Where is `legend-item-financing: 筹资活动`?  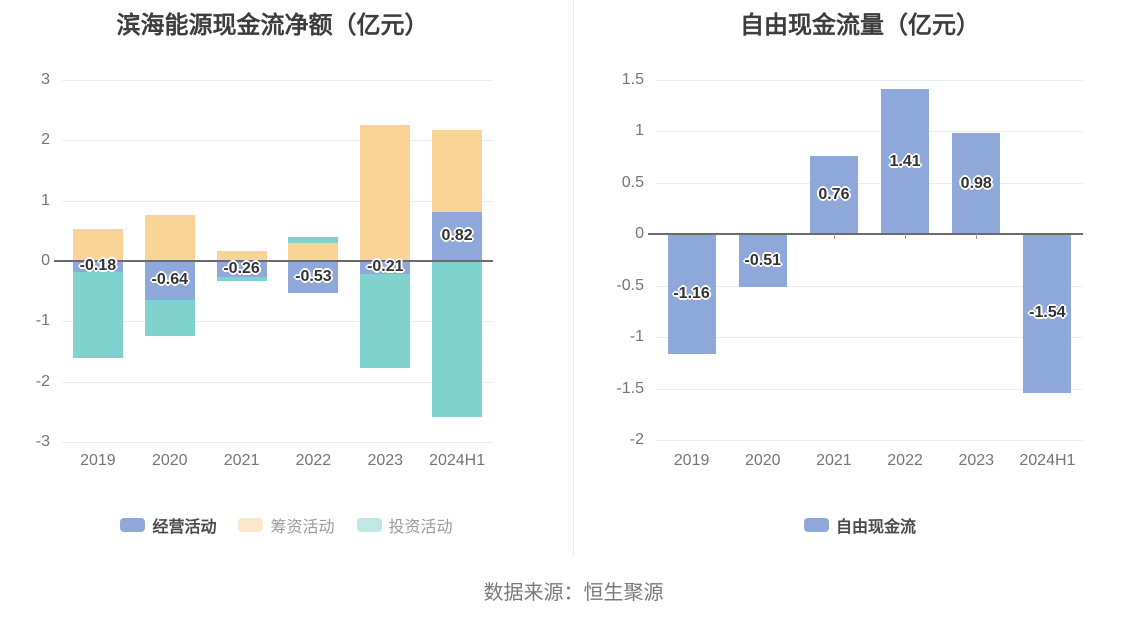
legend-item-financing: 筹资活动 is located at coordinates (286, 525).